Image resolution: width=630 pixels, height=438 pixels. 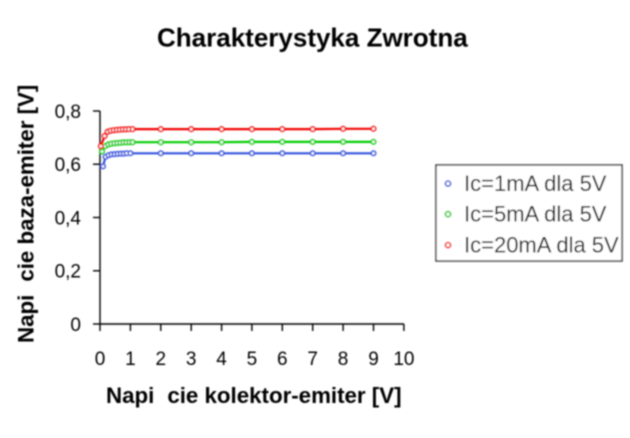 I want to click on svg-text: Charakterystyka Zwrotna, so click(x=312, y=38).